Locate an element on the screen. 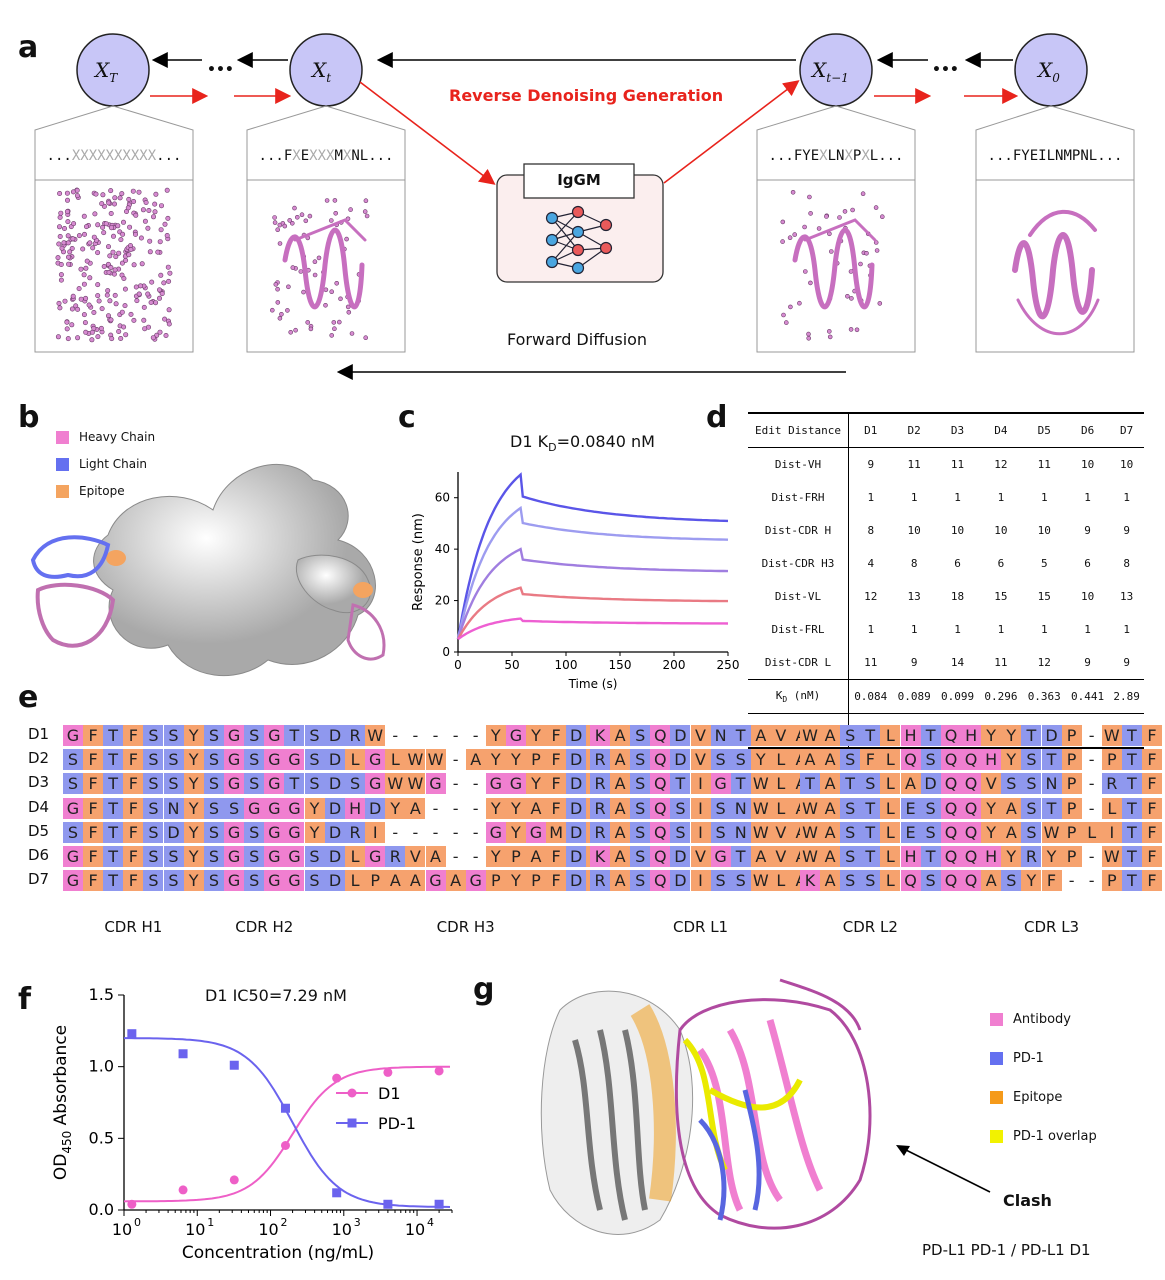  table-row: Dist-CDR H3 4 8 6 6 5 6 8 is located at coordinates (946, 563).